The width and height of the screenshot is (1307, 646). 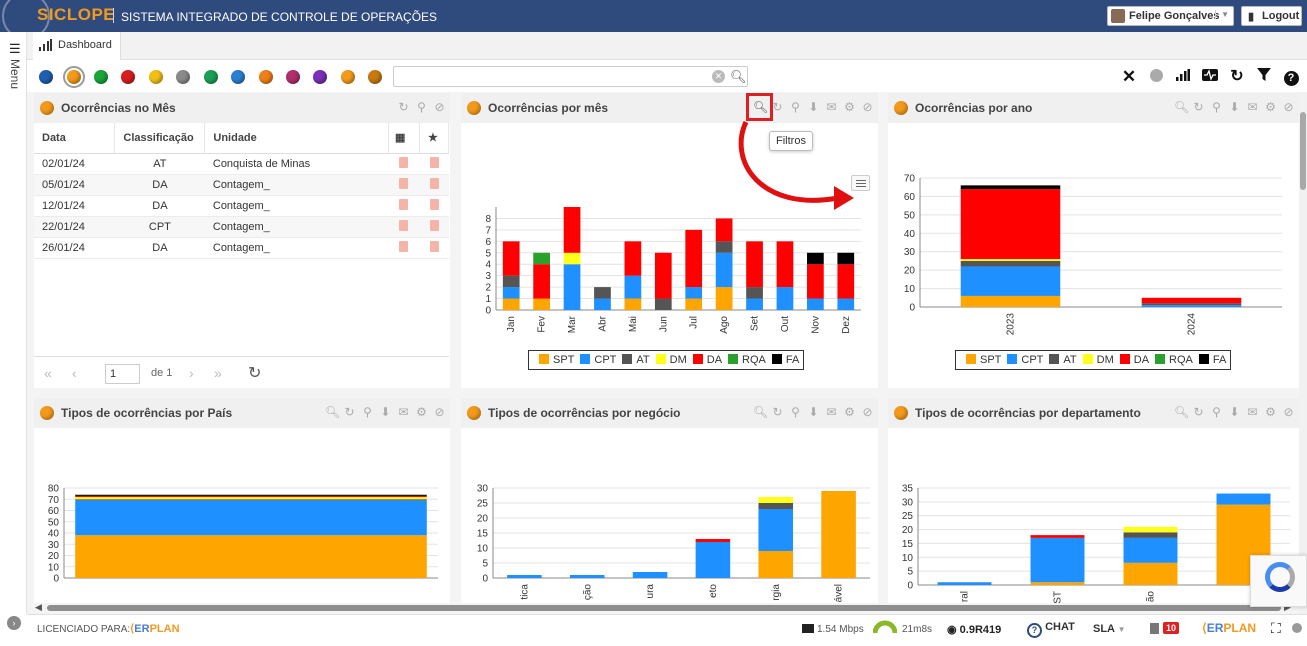 What do you see at coordinates (15, 48) in the screenshot?
I see `hamburger-icon: ☰` at bounding box center [15, 48].